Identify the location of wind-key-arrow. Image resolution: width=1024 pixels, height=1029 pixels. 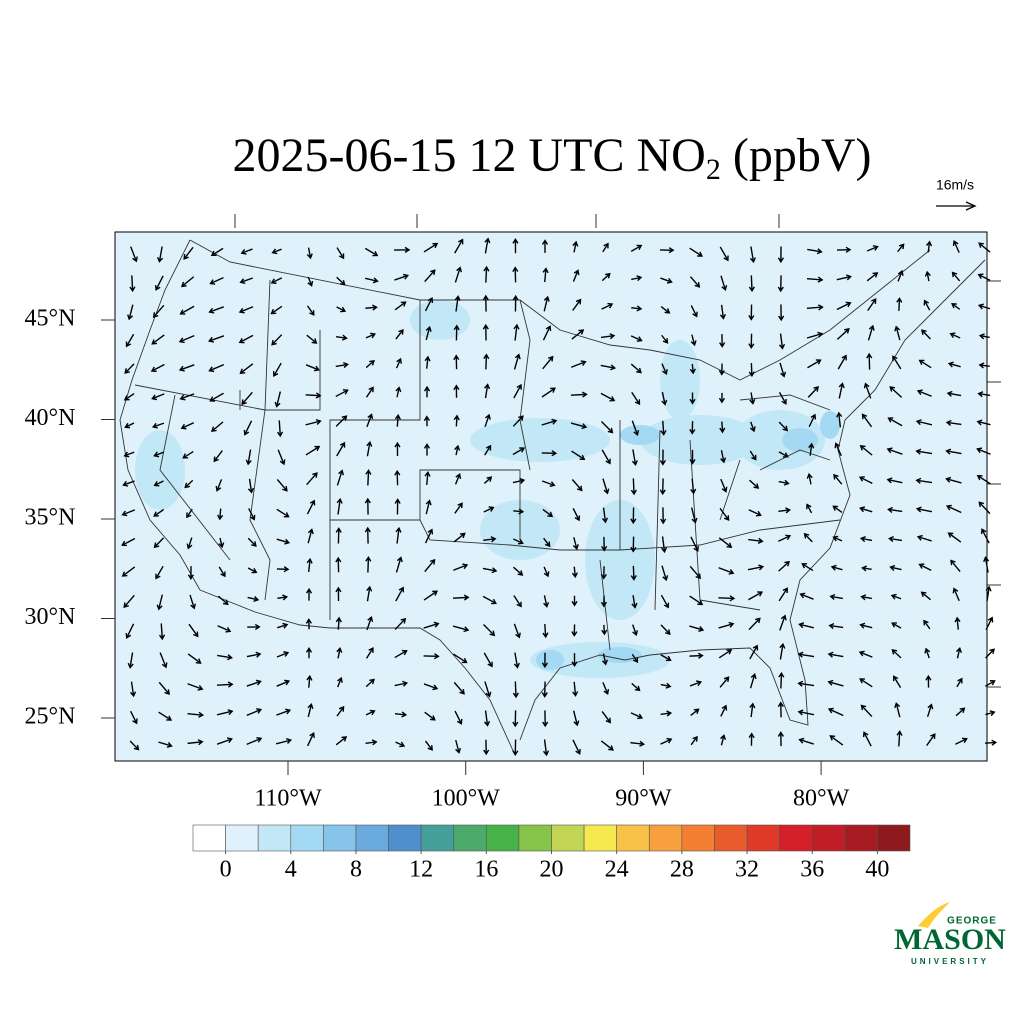
(956, 206).